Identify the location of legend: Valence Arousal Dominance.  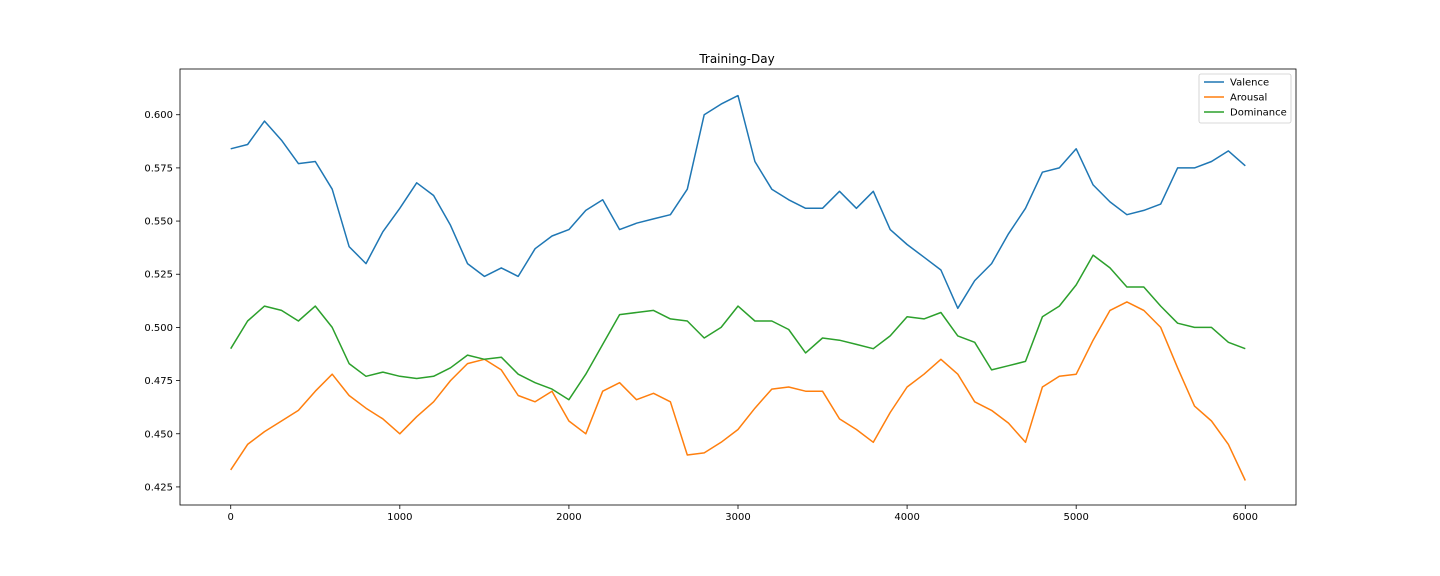
(1245, 98).